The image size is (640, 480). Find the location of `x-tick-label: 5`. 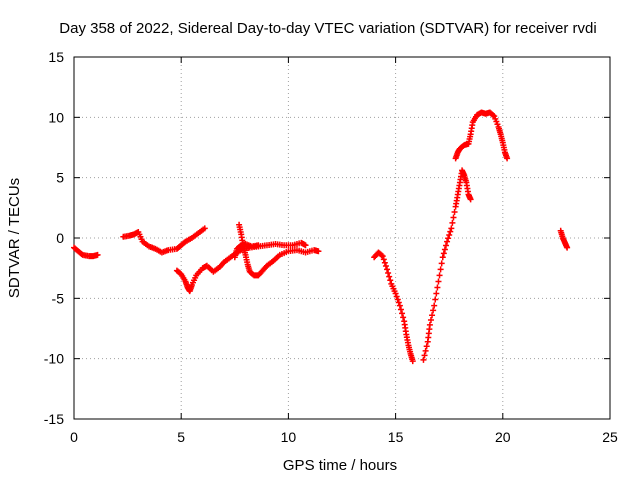

x-tick-label: 5 is located at coordinates (181, 437).